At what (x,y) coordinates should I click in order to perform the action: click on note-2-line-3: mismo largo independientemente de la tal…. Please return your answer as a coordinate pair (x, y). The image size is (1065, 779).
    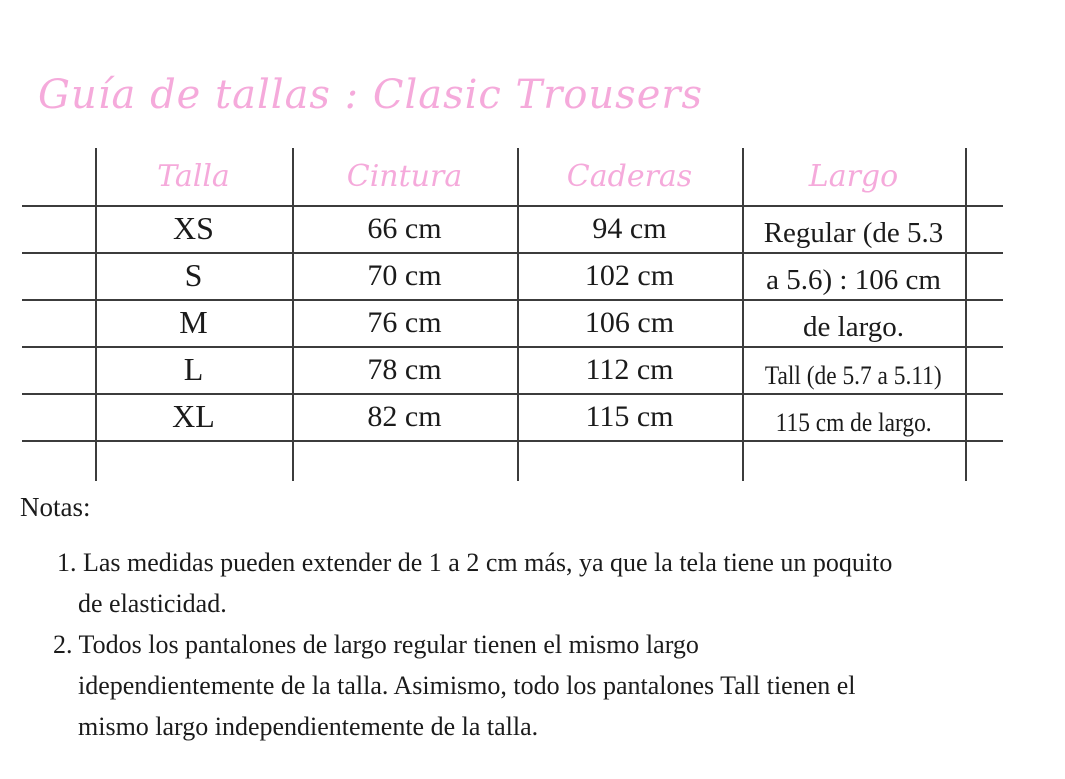
    Looking at the image, I should click on (308, 726).